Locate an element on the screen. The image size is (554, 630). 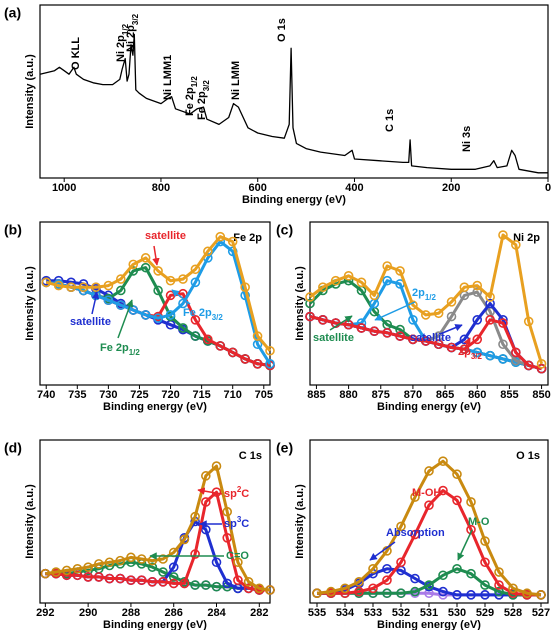
panel-label: (d) is located at coordinates (13, 448).